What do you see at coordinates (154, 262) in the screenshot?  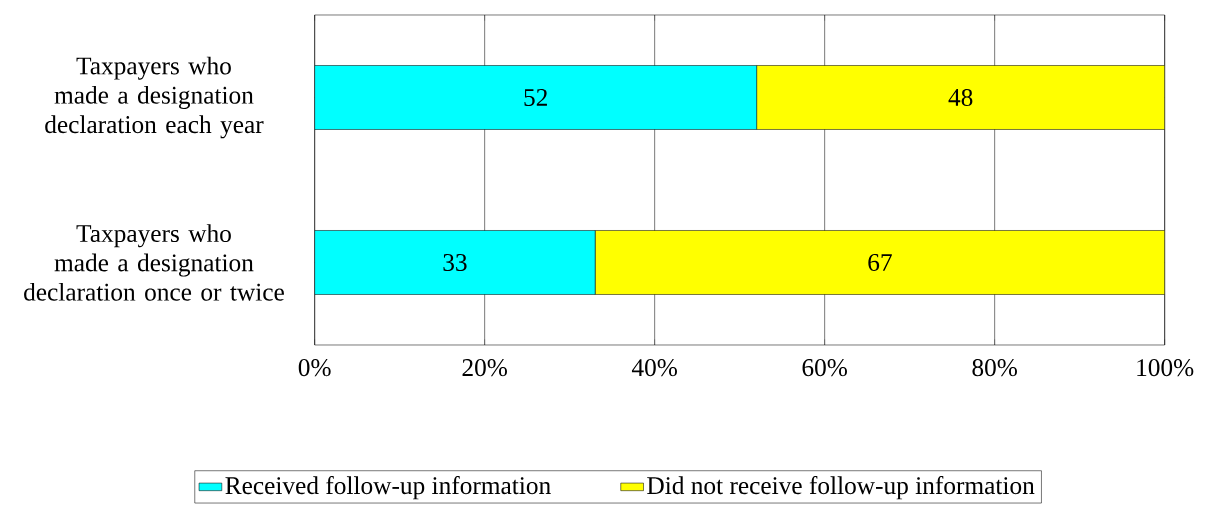 I see `y-tick-label: Taxpayers who made a designation declaration once or twice` at bounding box center [154, 262].